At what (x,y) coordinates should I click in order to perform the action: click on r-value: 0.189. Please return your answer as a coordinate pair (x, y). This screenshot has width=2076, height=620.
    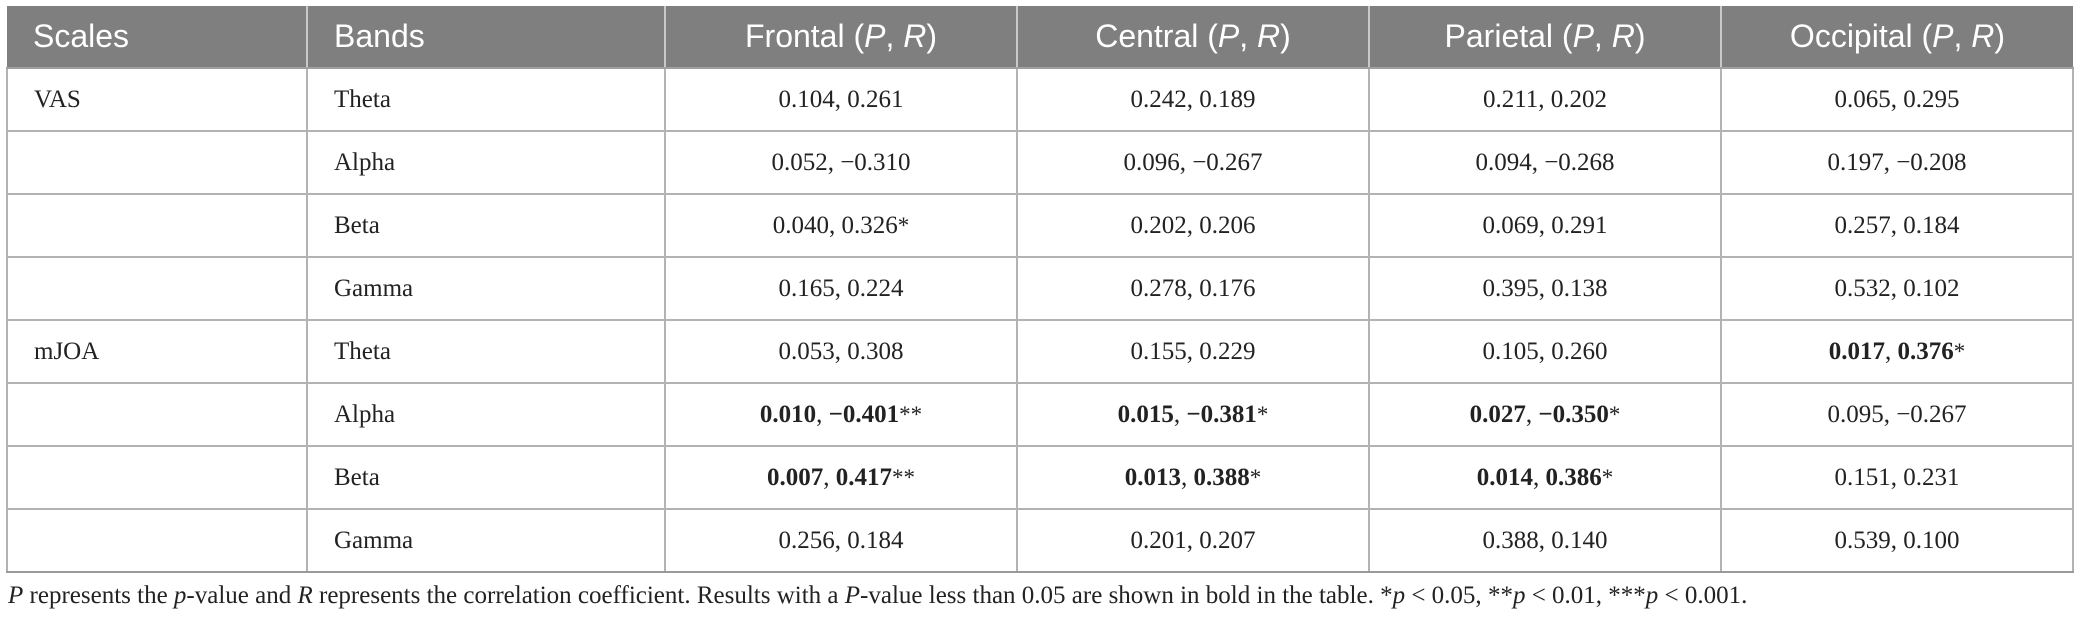
    Looking at the image, I should click on (1227, 99).